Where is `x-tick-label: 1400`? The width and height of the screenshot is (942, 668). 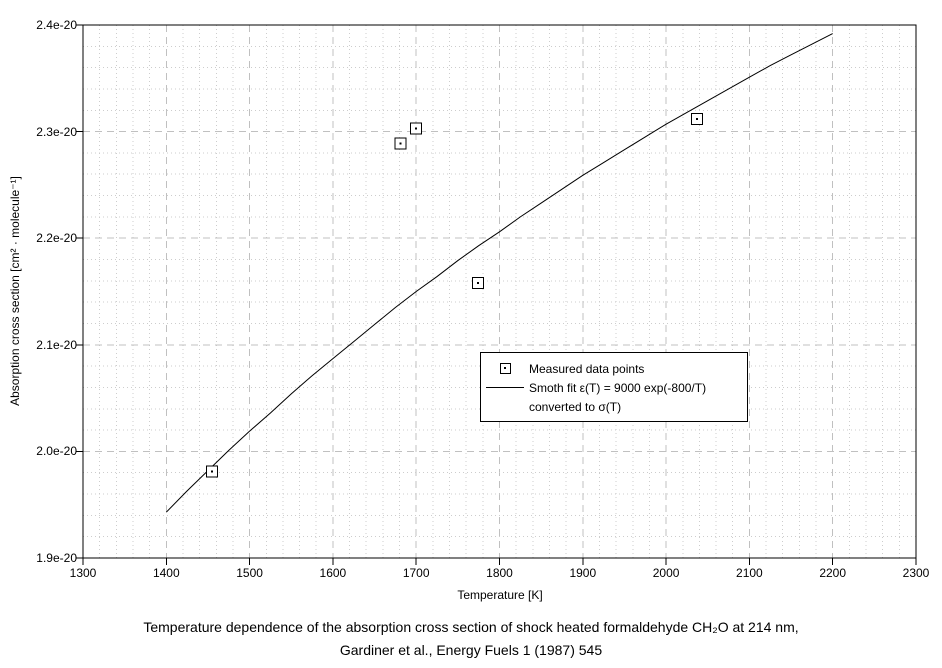 x-tick-label: 1400 is located at coordinates (166, 573).